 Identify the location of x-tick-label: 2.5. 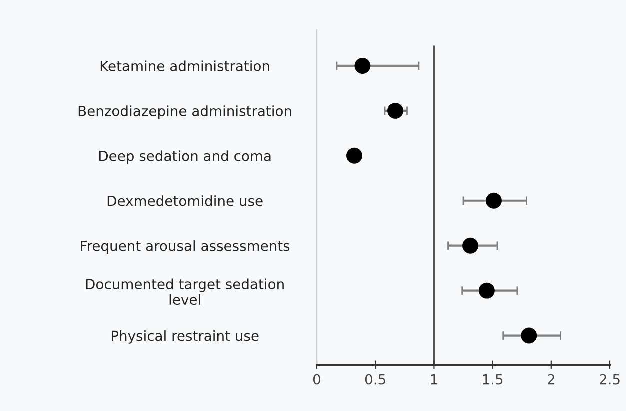
(610, 379).